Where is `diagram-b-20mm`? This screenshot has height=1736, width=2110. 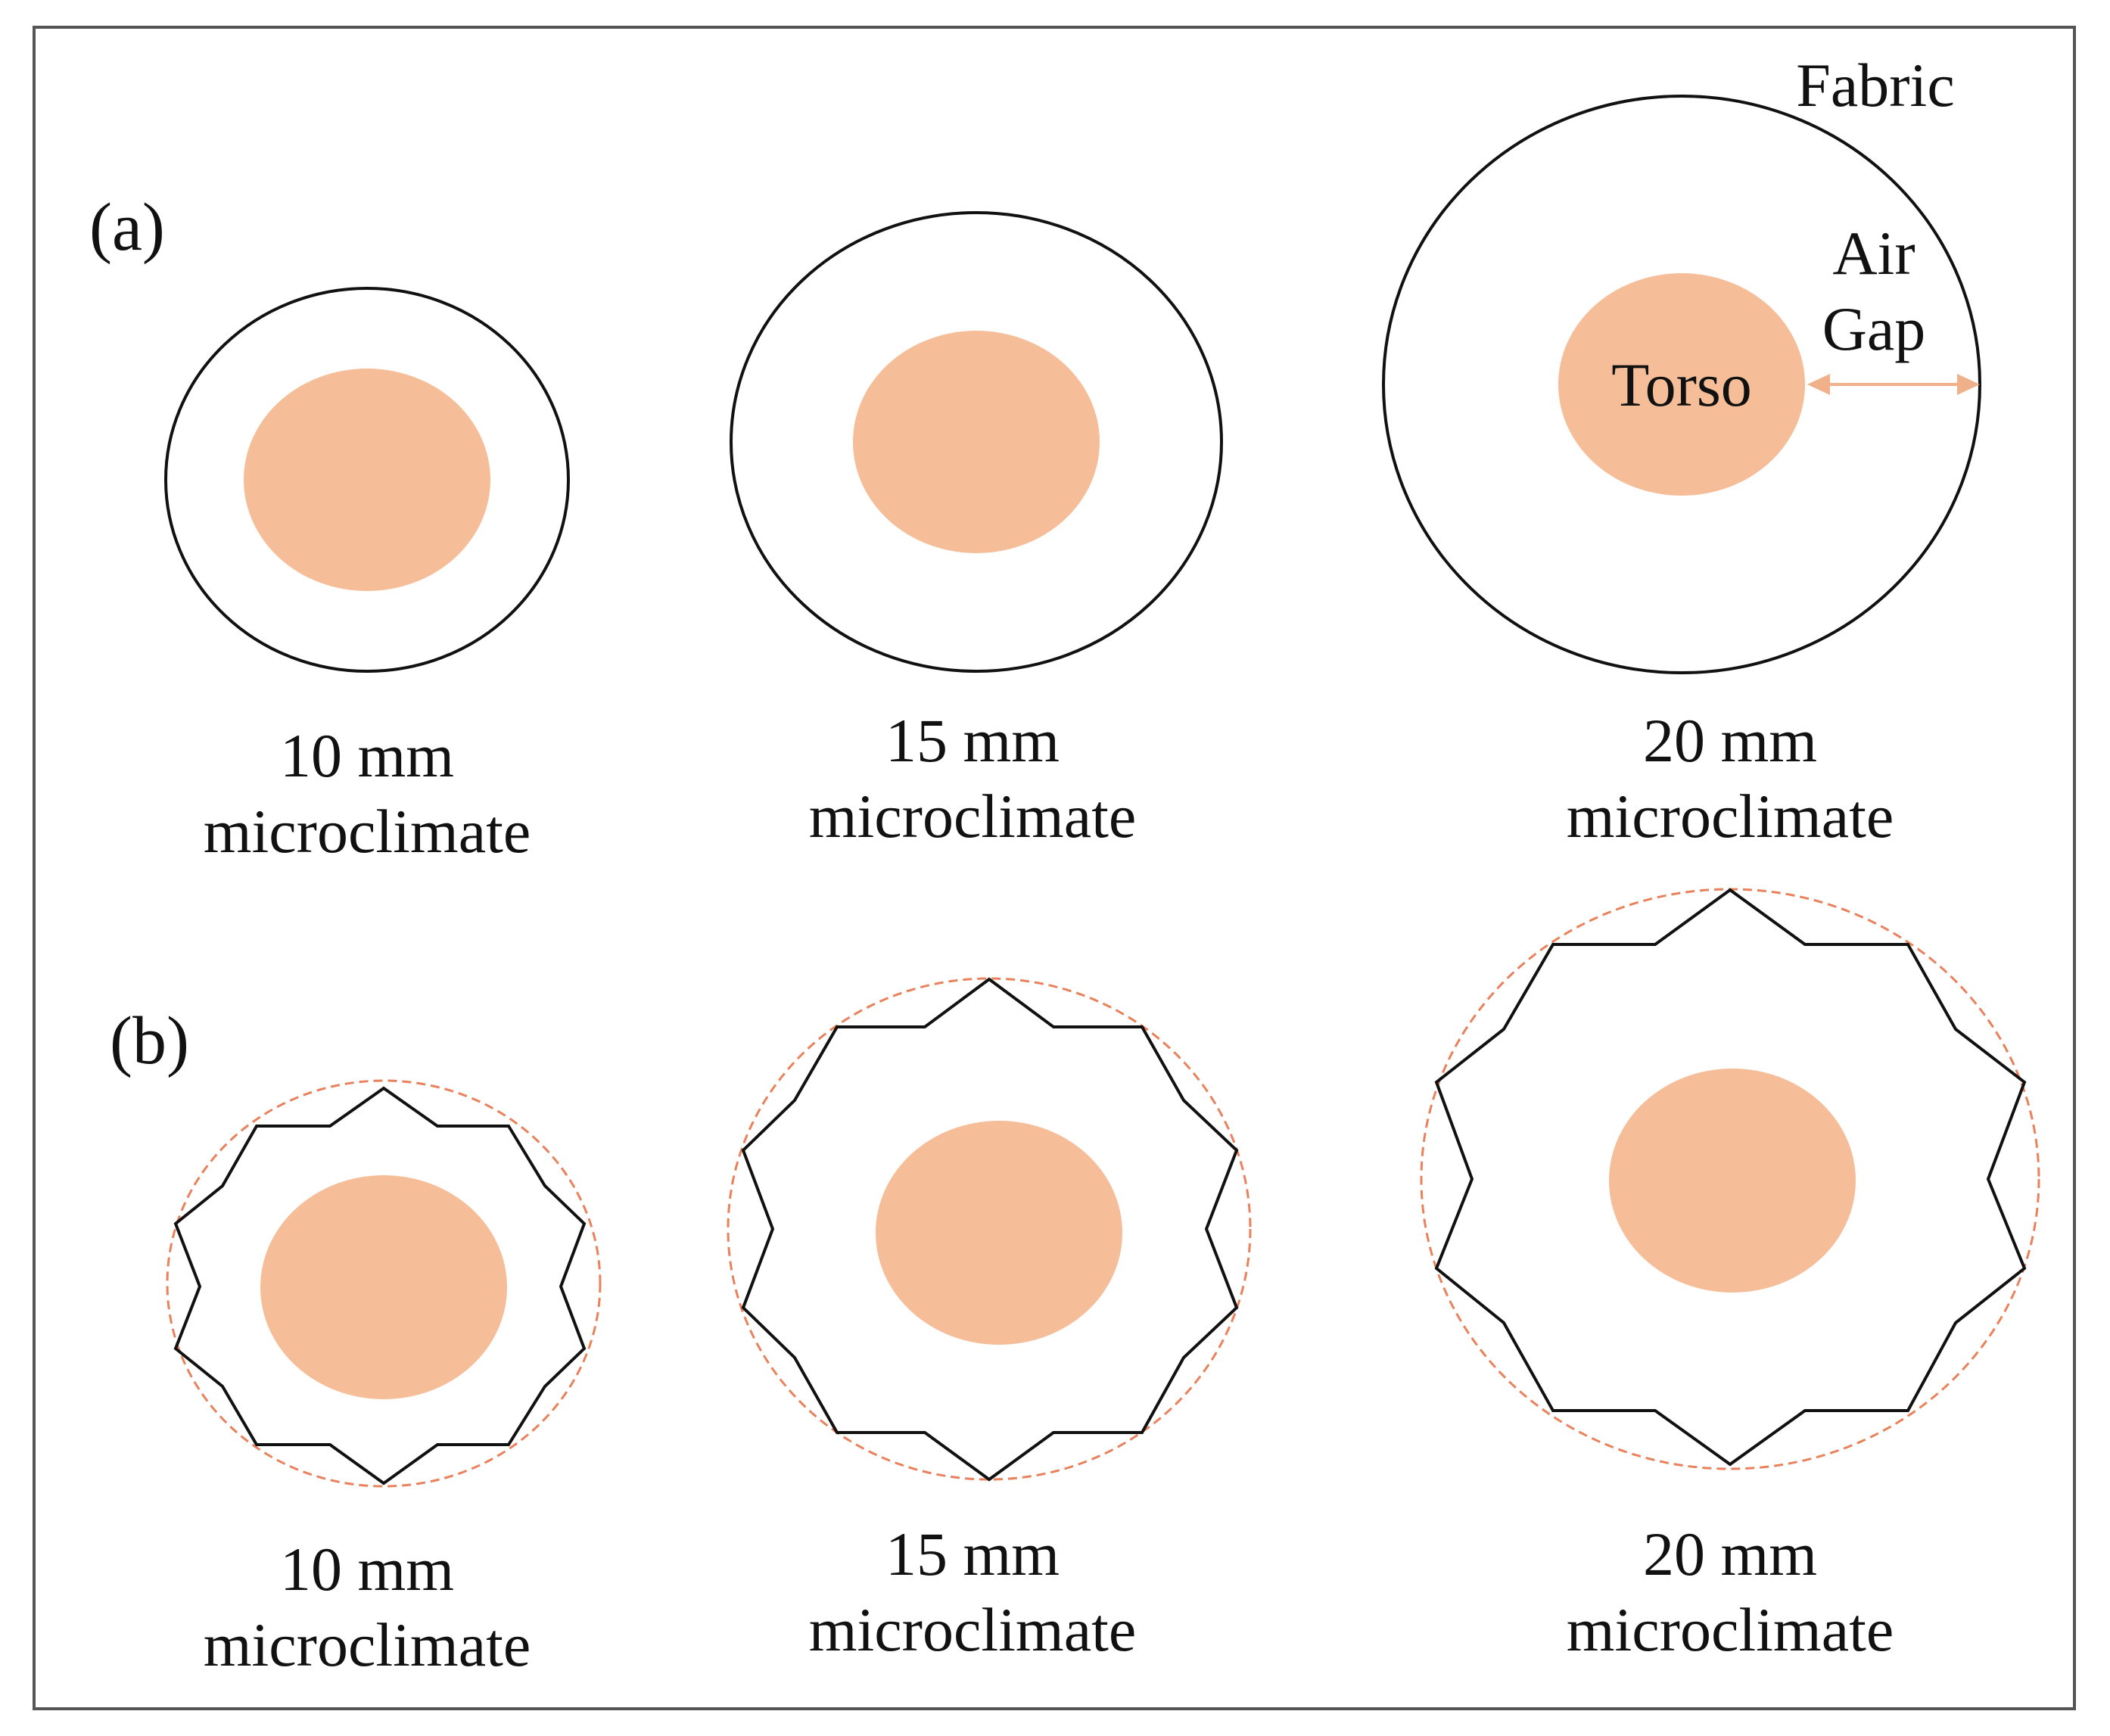 diagram-b-20mm is located at coordinates (1730, 1179).